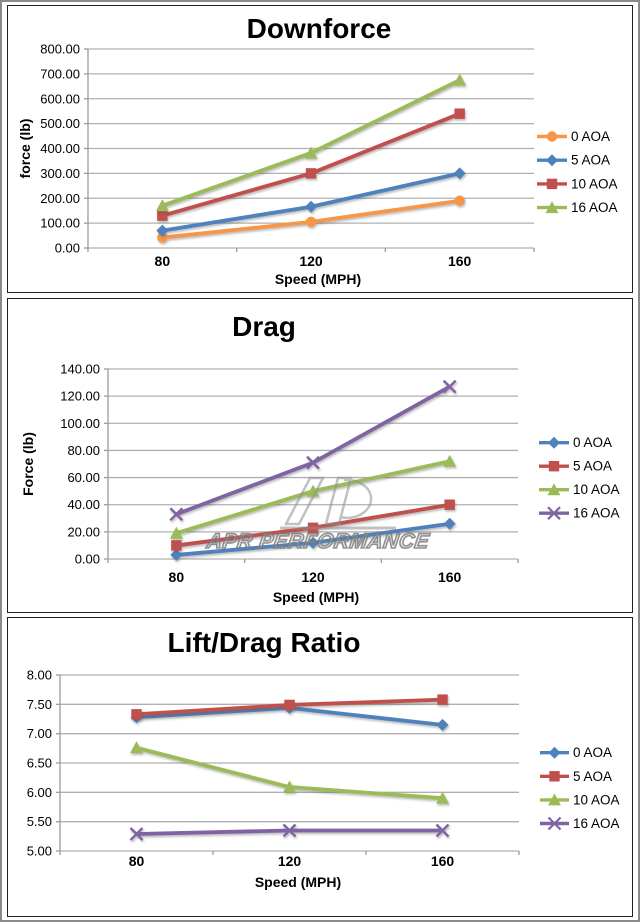  What do you see at coordinates (39, 733) in the screenshot?
I see `y-tick-label: 7.00` at bounding box center [39, 733].